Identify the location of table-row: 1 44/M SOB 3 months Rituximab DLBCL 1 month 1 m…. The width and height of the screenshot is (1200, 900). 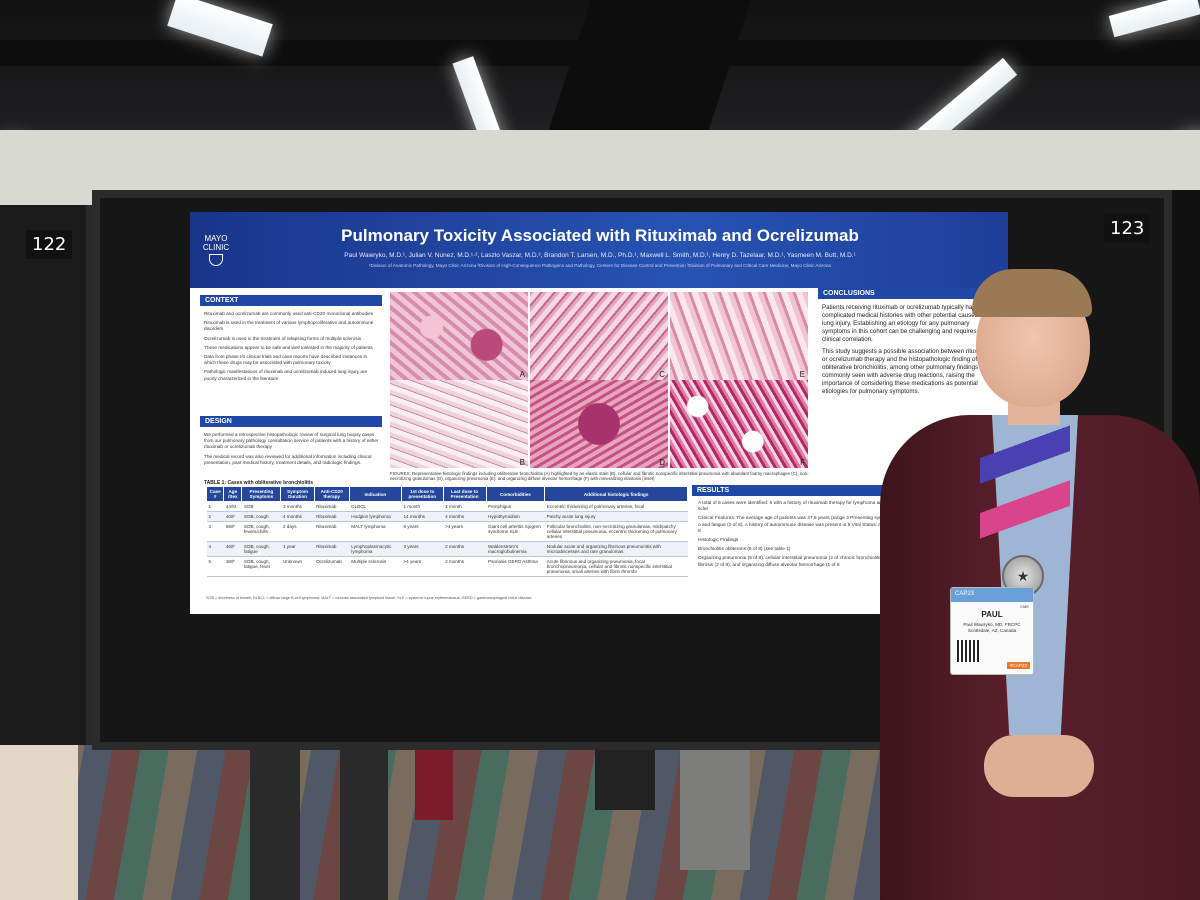
(447, 506).